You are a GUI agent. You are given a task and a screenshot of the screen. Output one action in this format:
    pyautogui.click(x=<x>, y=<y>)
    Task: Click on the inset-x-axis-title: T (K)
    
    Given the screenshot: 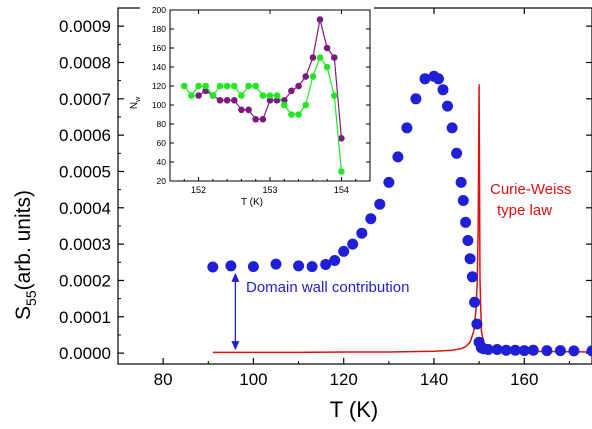 What is the action you would take?
    pyautogui.click(x=252, y=202)
    